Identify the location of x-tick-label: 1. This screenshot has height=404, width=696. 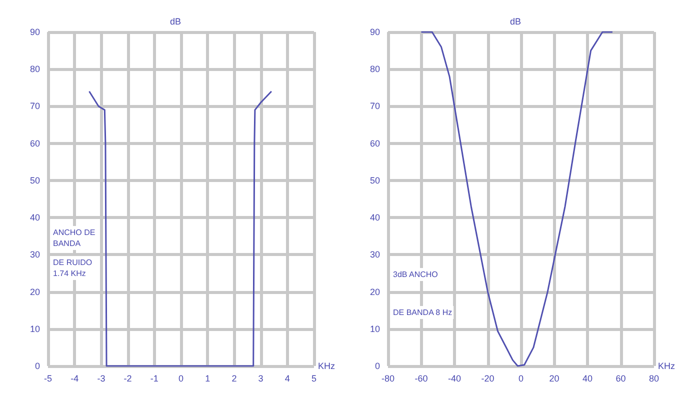
(207, 379).